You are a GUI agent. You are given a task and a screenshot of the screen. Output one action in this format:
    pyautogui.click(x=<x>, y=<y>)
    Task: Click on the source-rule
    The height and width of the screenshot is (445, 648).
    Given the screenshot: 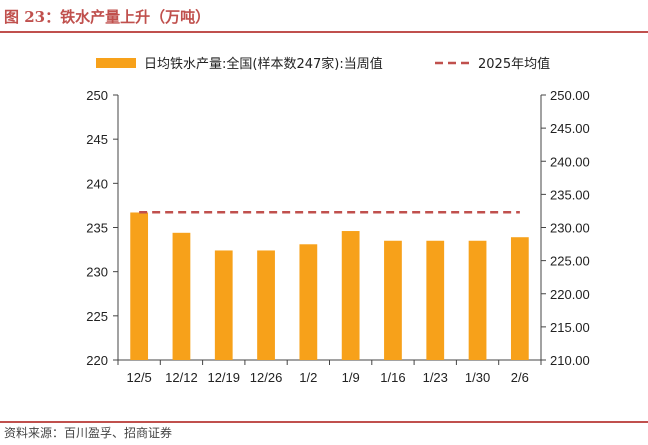 What is the action you would take?
    pyautogui.click(x=324, y=422)
    